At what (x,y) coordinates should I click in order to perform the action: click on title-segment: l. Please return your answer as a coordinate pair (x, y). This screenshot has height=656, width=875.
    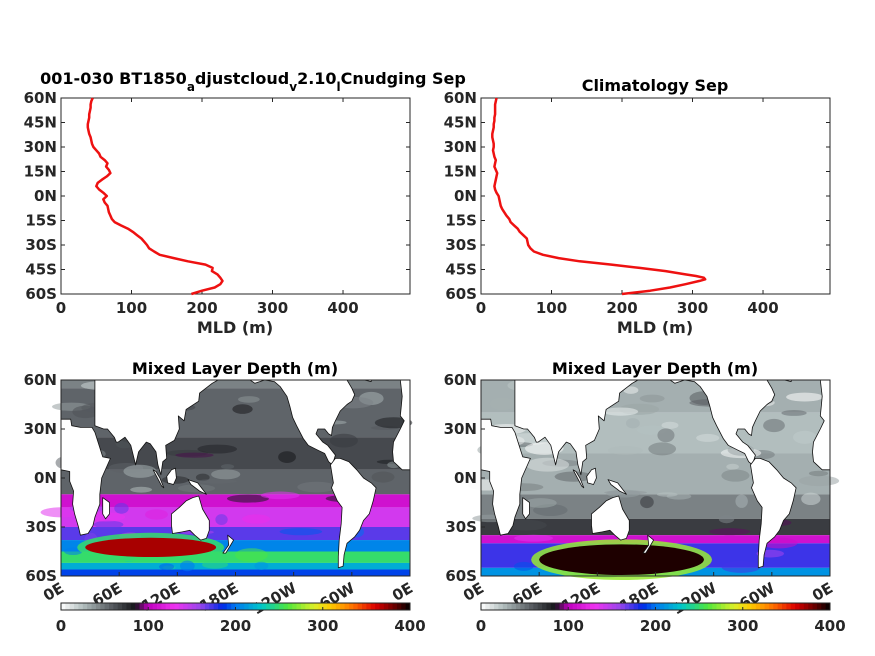
    Looking at the image, I should click on (339, 87).